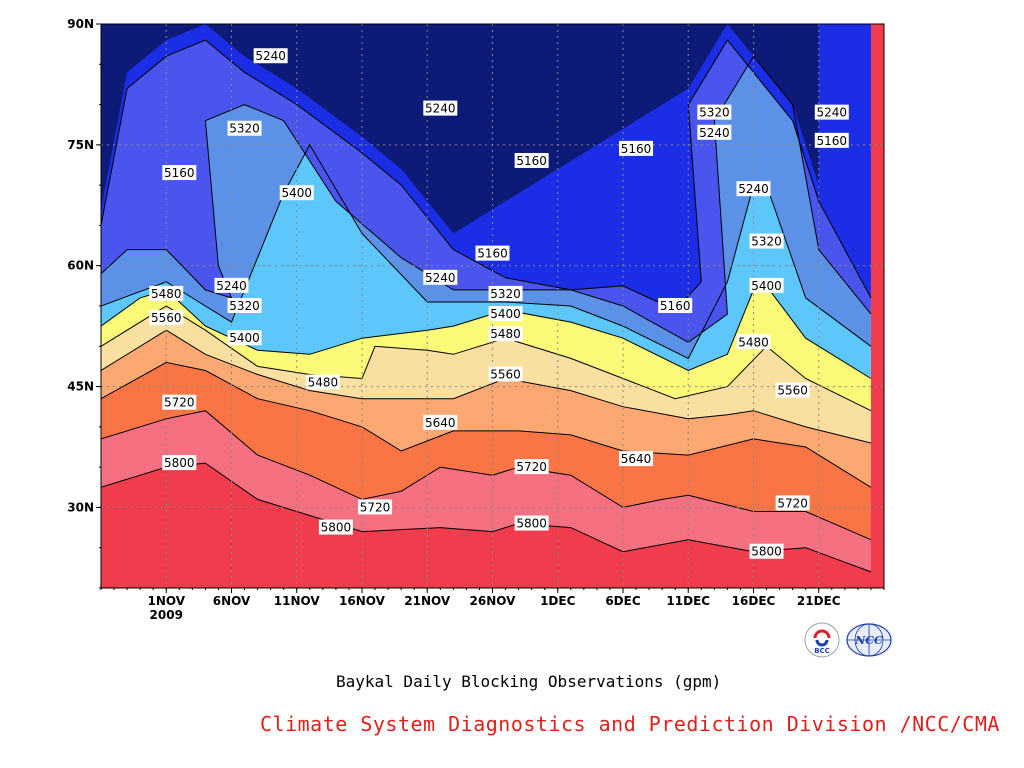 This screenshot has width=1024, height=768. I want to click on y-tick-label: 30N, so click(80, 507).